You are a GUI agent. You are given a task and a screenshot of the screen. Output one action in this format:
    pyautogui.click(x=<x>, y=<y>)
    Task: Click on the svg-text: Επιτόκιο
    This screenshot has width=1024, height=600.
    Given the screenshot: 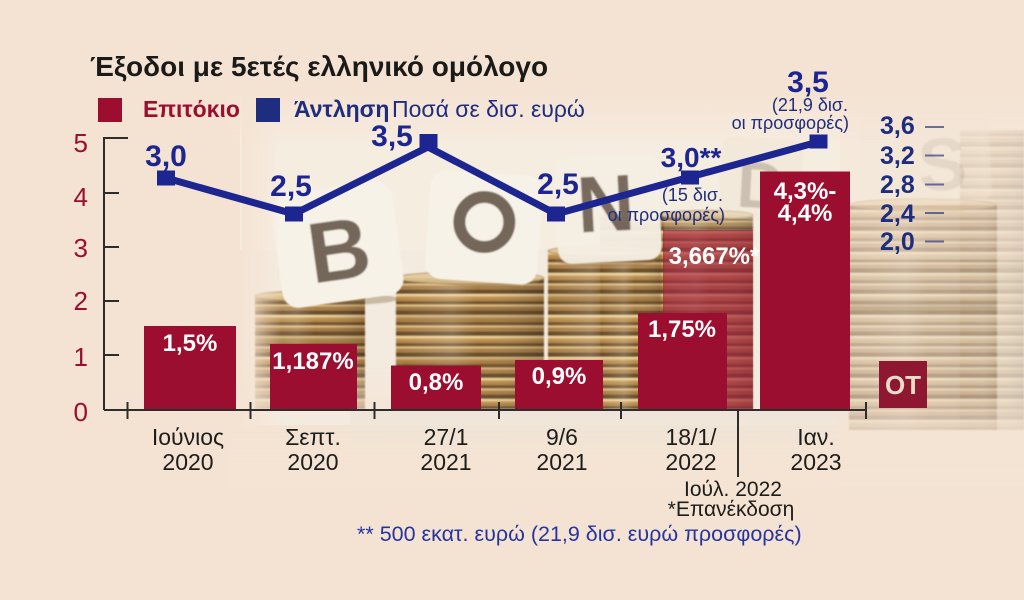 What is the action you would take?
    pyautogui.click(x=191, y=109)
    